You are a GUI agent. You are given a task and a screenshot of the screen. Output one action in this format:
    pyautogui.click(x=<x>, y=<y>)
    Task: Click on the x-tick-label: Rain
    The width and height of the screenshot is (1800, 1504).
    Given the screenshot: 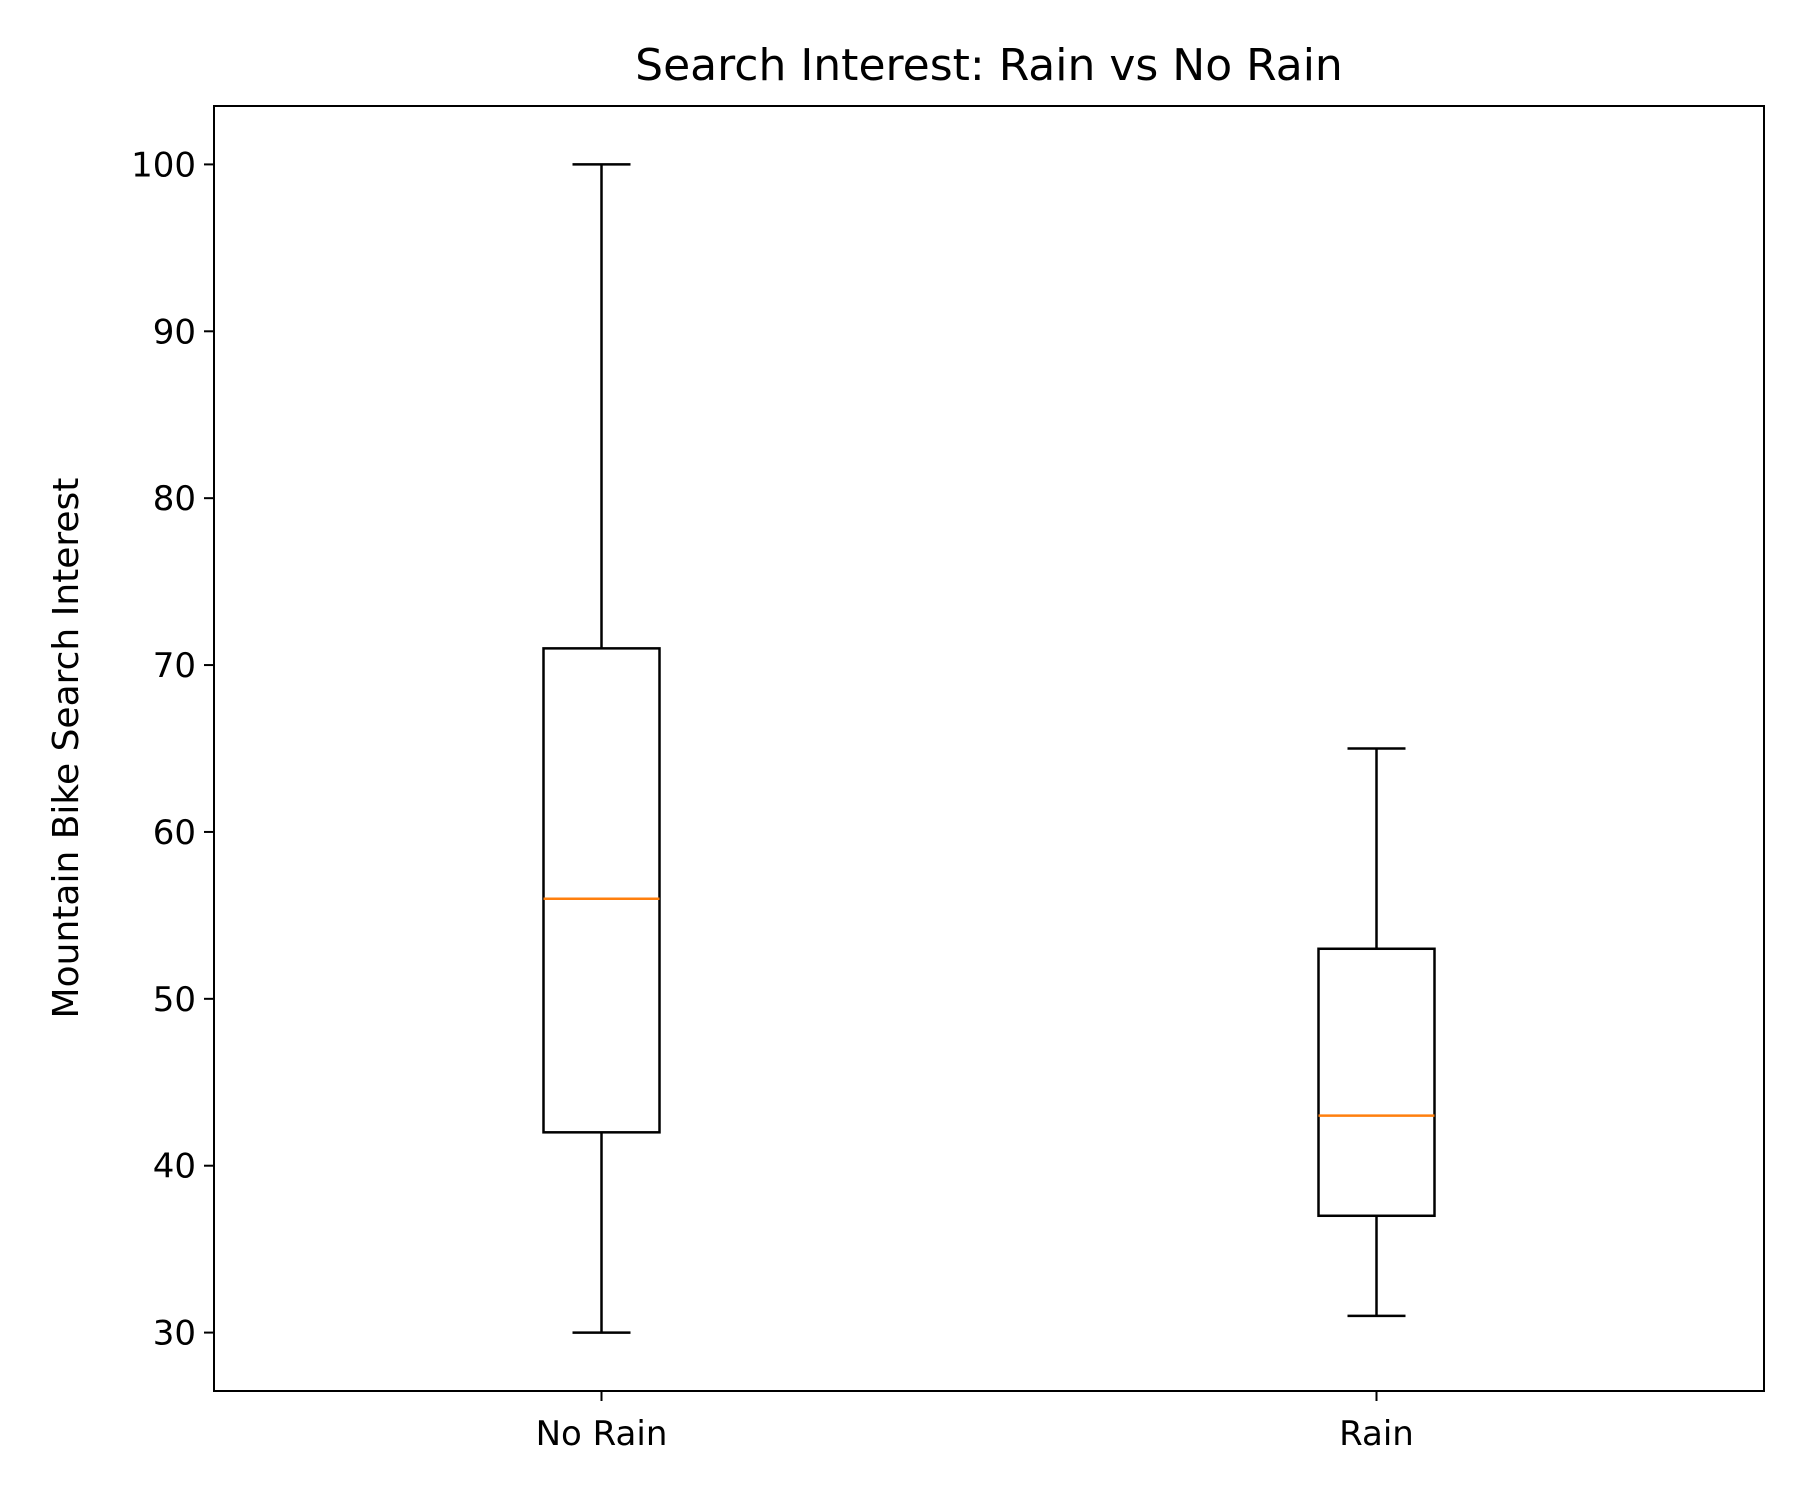 What is the action you would take?
    pyautogui.click(x=1376, y=1434)
    